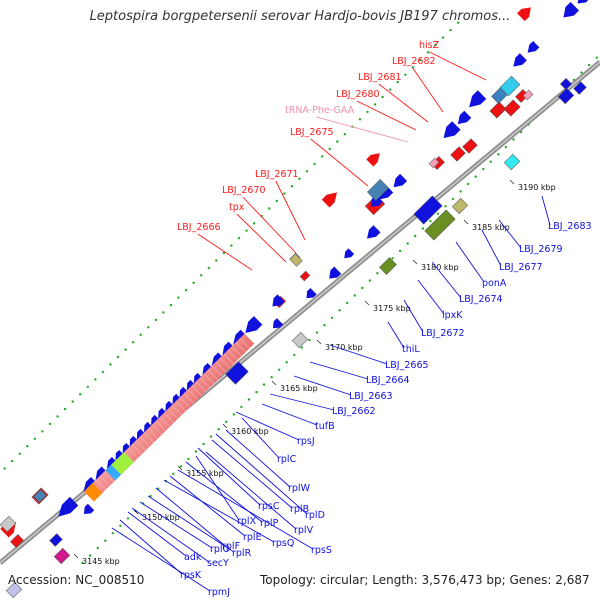  I want to click on ribosomal-gene-blue, so click(113, 472).